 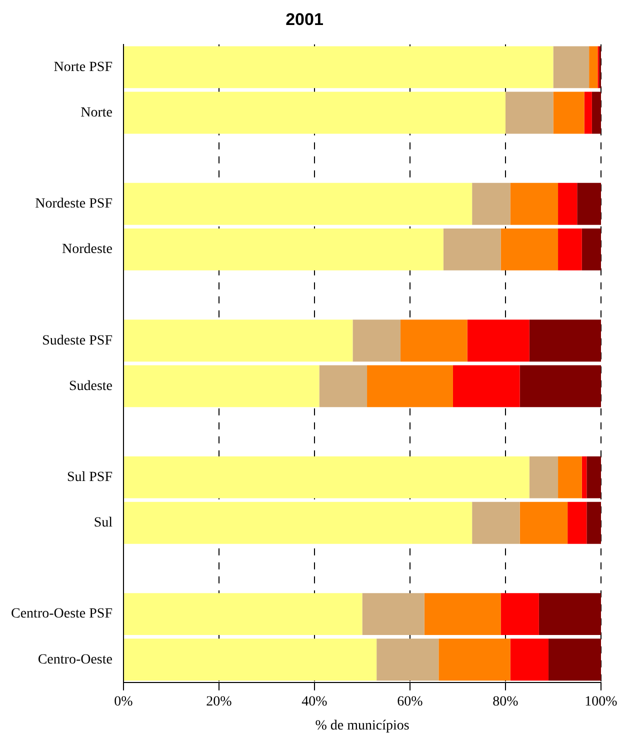 I want to click on y-tick-label: Nordeste, so click(x=87, y=250).